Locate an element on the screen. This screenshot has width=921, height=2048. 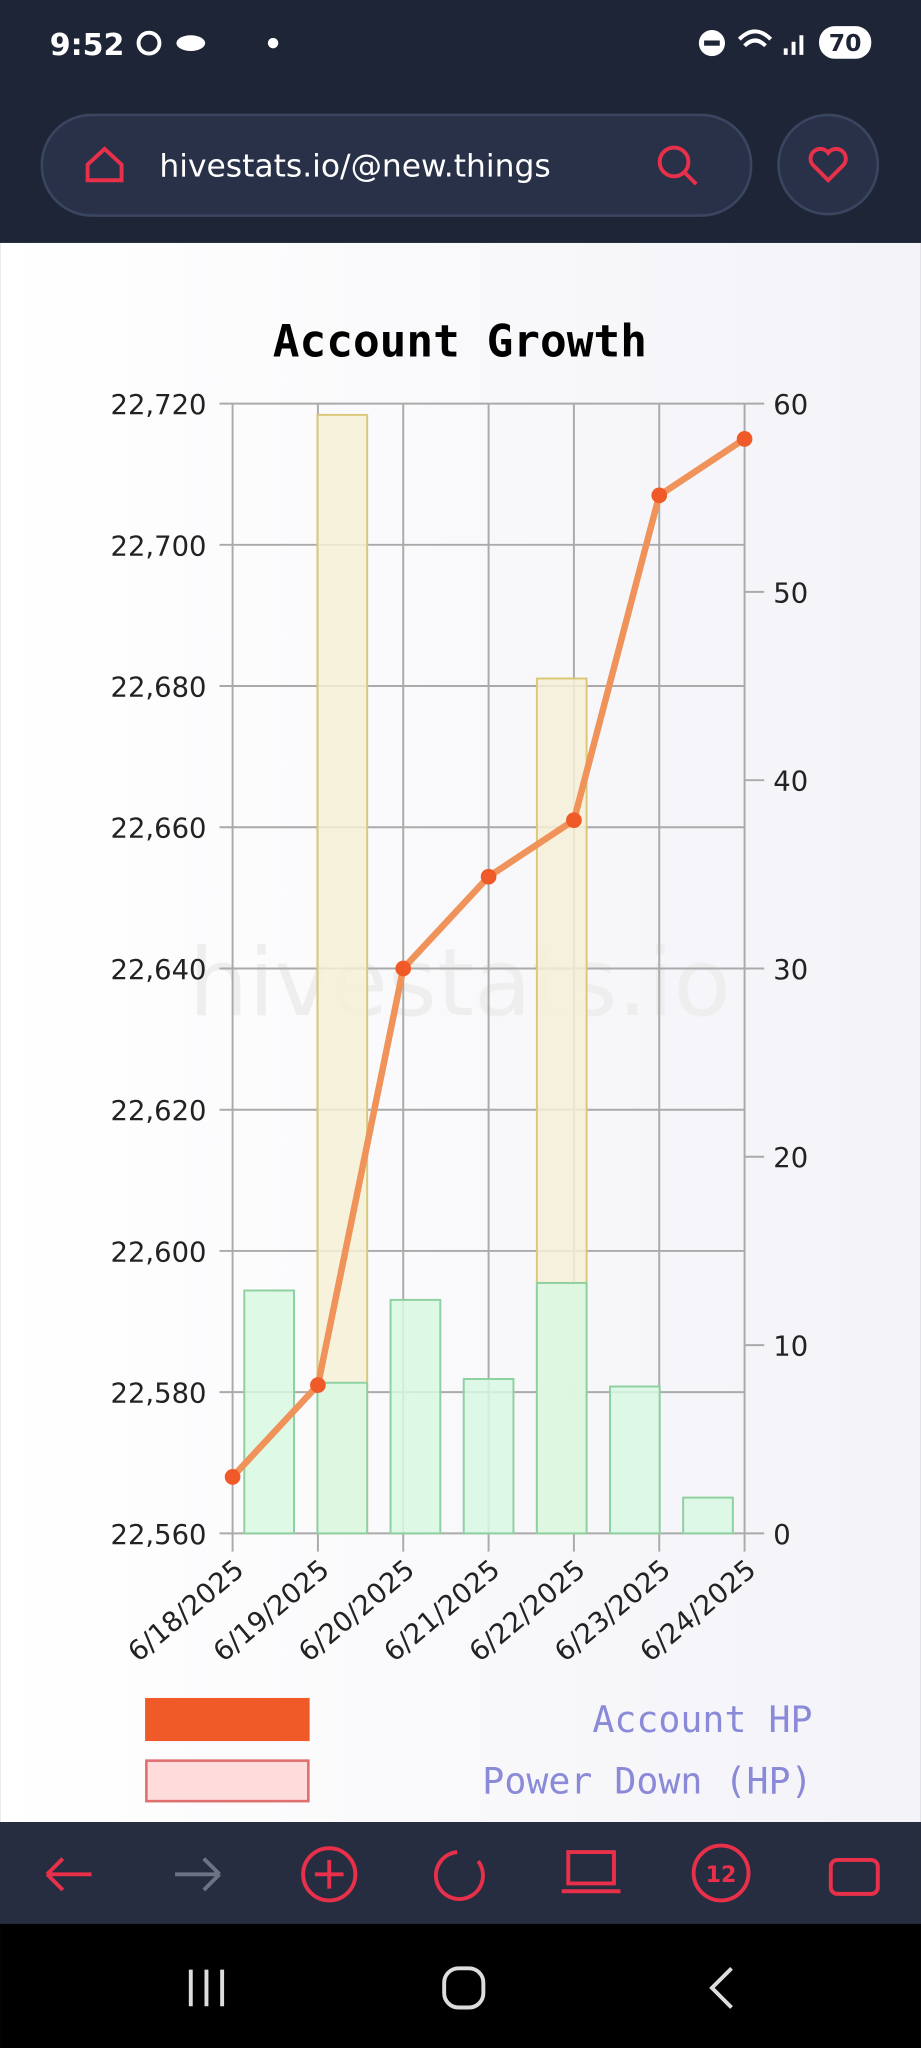
tabs-button is located at coordinates (721, 1873).